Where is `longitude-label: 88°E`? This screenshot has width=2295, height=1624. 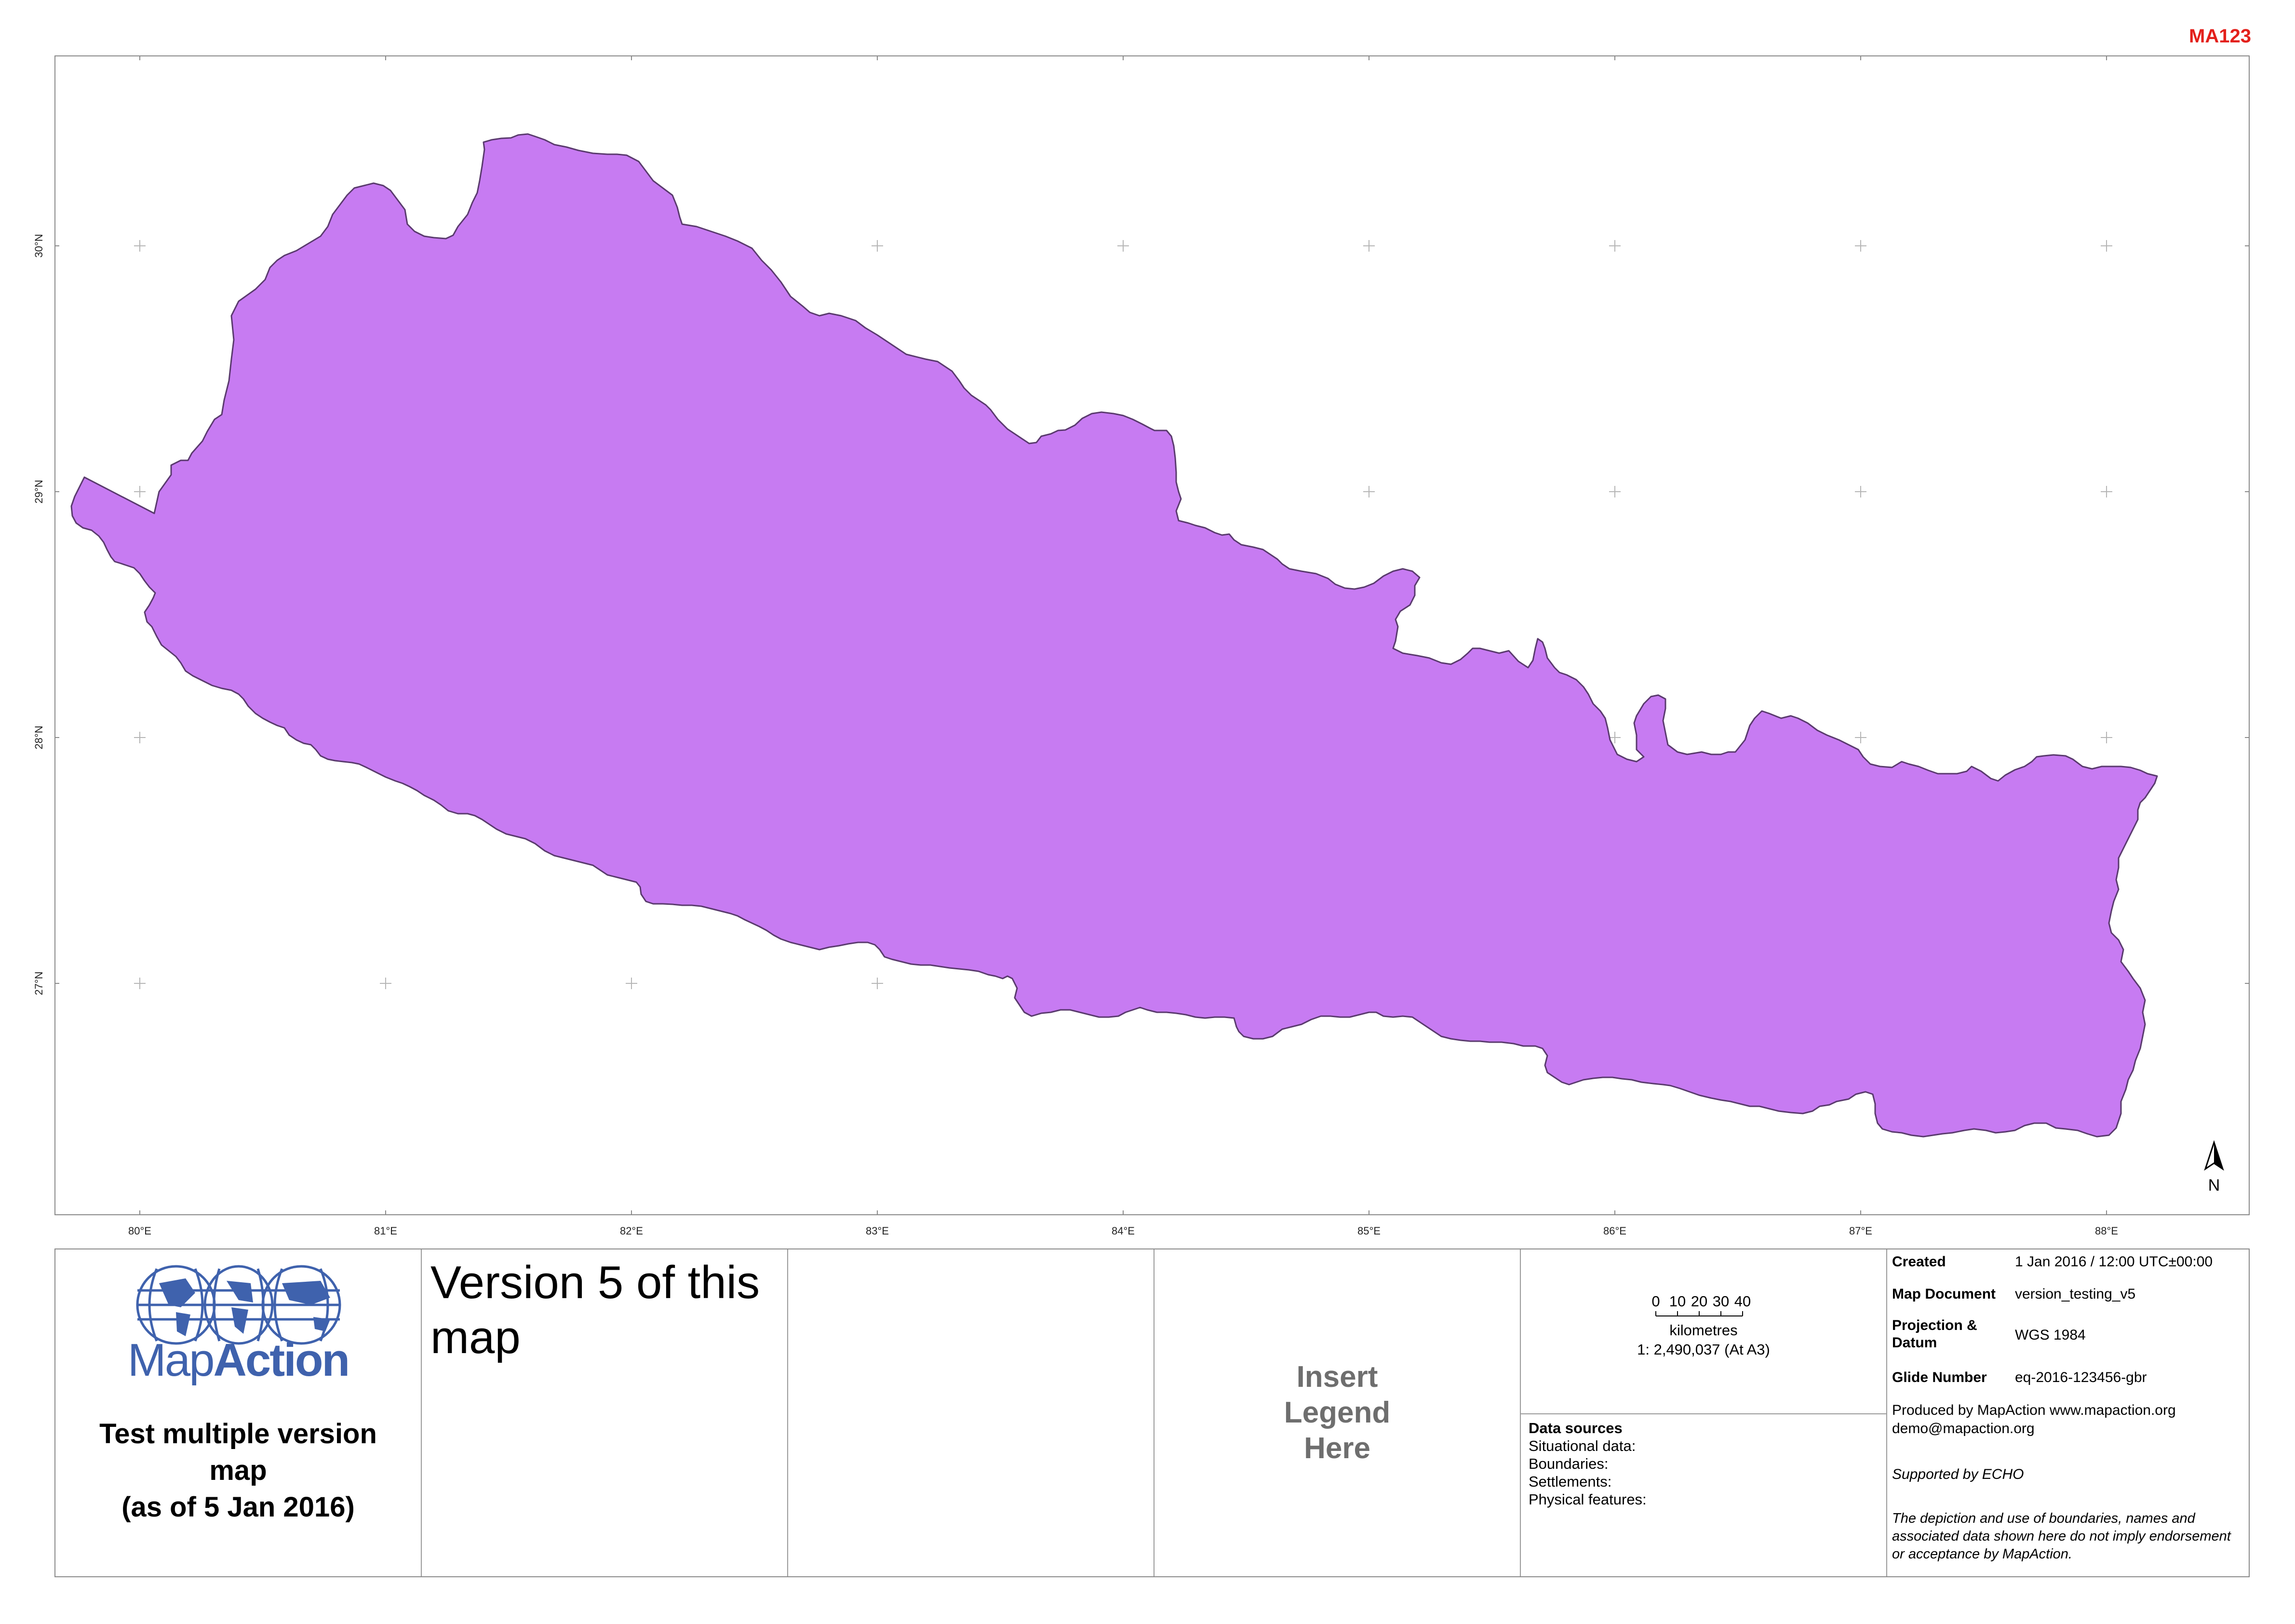 longitude-label: 88°E is located at coordinates (2106, 1231).